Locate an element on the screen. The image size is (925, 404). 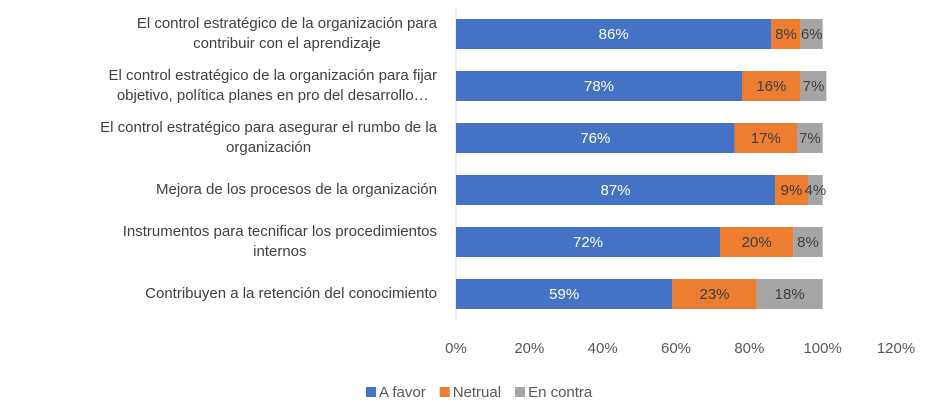
value-label: 72% is located at coordinates (588, 242).